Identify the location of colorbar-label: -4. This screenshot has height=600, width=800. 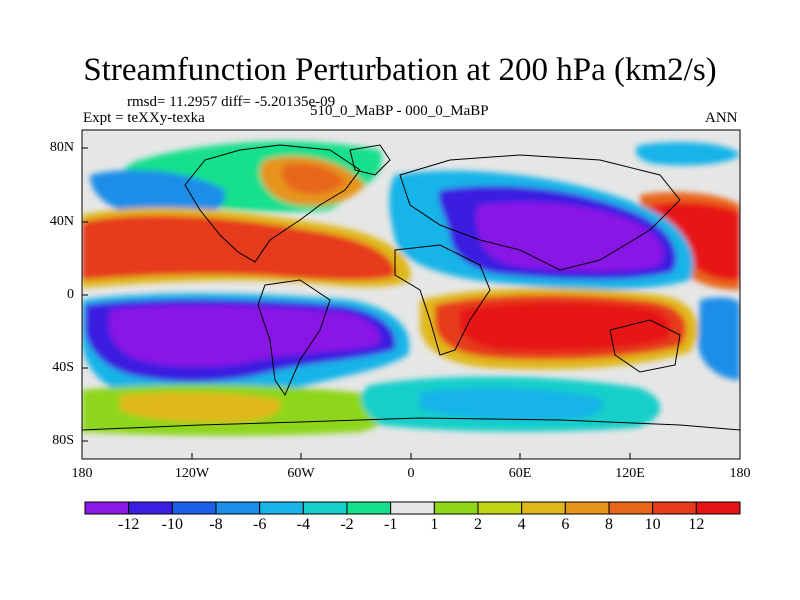
(303, 524).